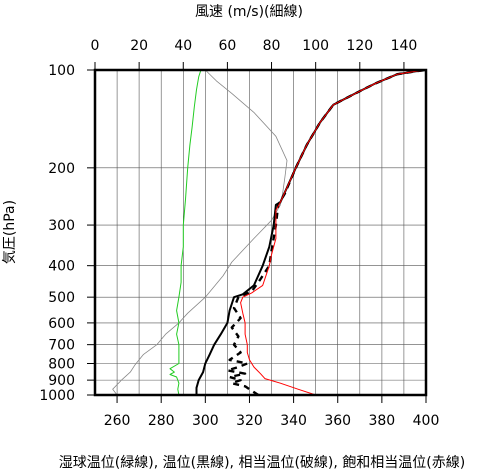 This screenshot has width=497, height=472. What do you see at coordinates (404, 46) in the screenshot?
I see `wind-tick-label: 140` at bounding box center [404, 46].